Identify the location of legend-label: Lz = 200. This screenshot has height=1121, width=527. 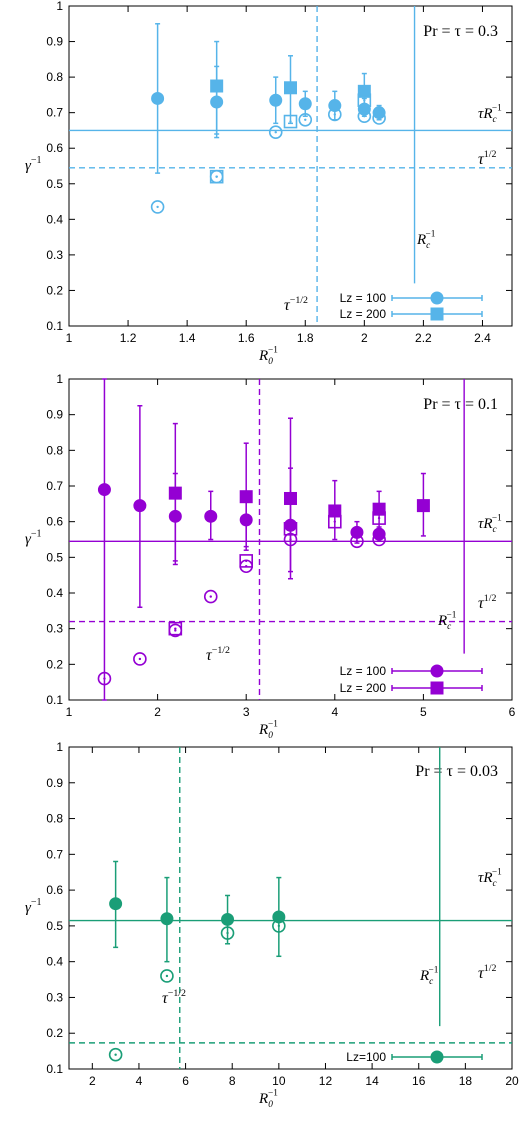
(363, 314).